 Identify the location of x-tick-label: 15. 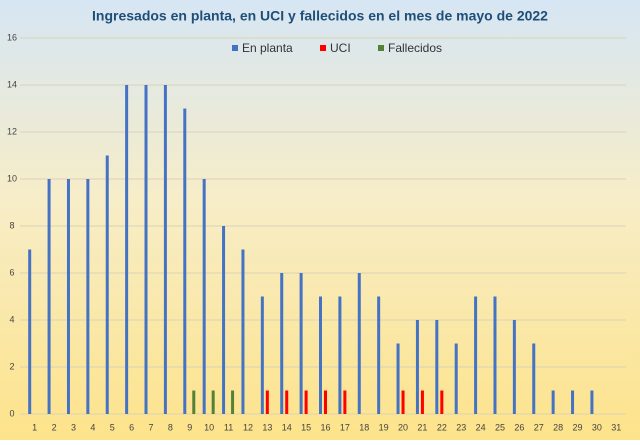
(306, 427).